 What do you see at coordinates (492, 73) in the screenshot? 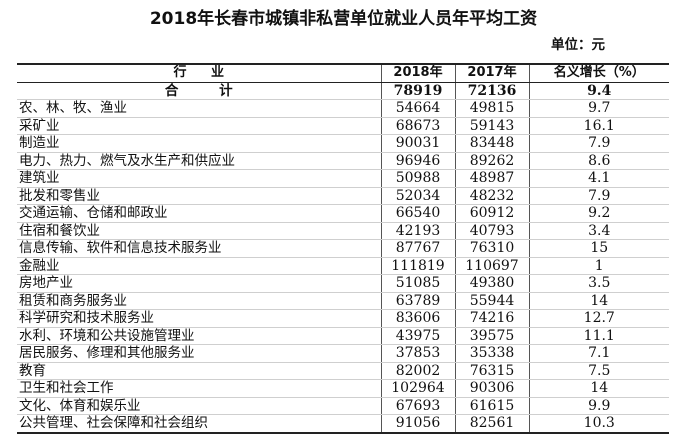
I see `header-2017: 2017年` at bounding box center [492, 73].